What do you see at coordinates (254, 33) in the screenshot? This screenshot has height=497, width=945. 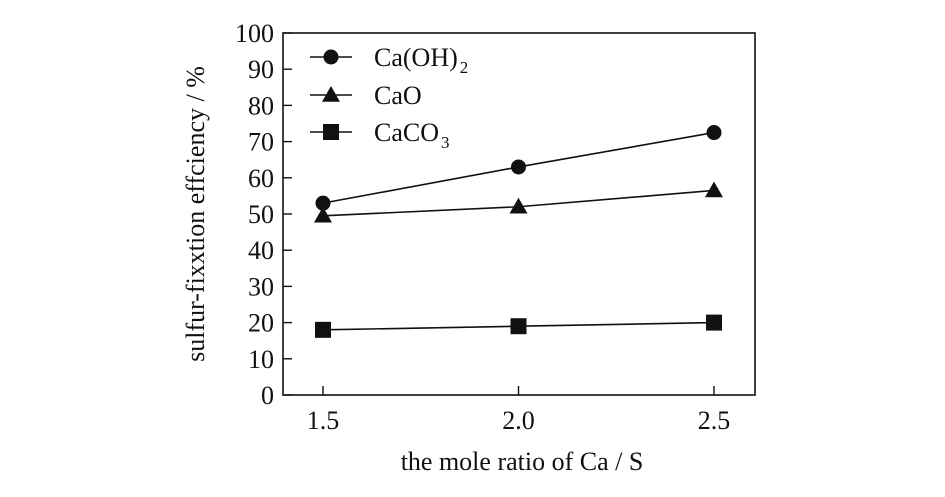 I see `y-tick-label: 100` at bounding box center [254, 33].